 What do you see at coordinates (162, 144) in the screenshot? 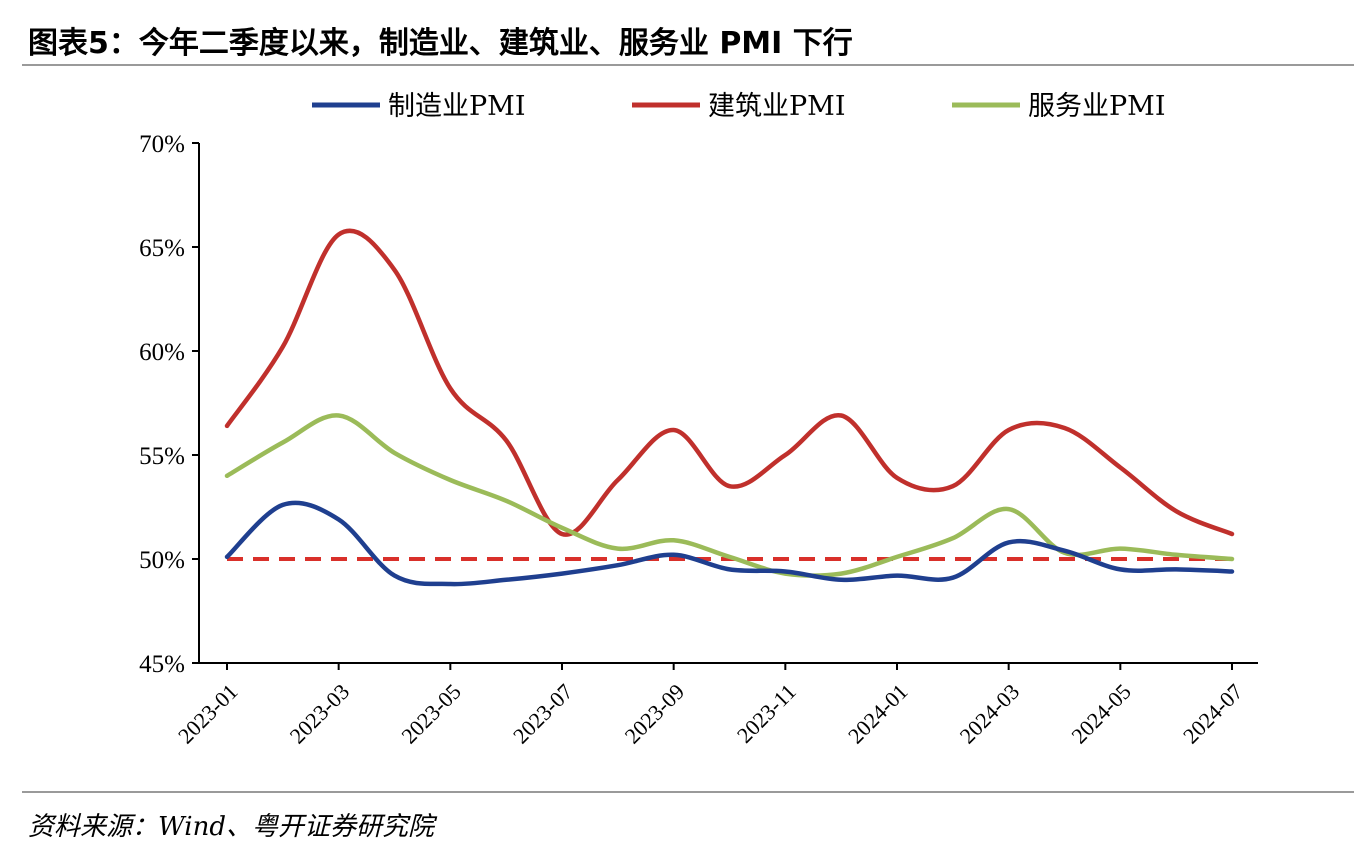
I see `y-tick-label: 70%` at bounding box center [162, 144].